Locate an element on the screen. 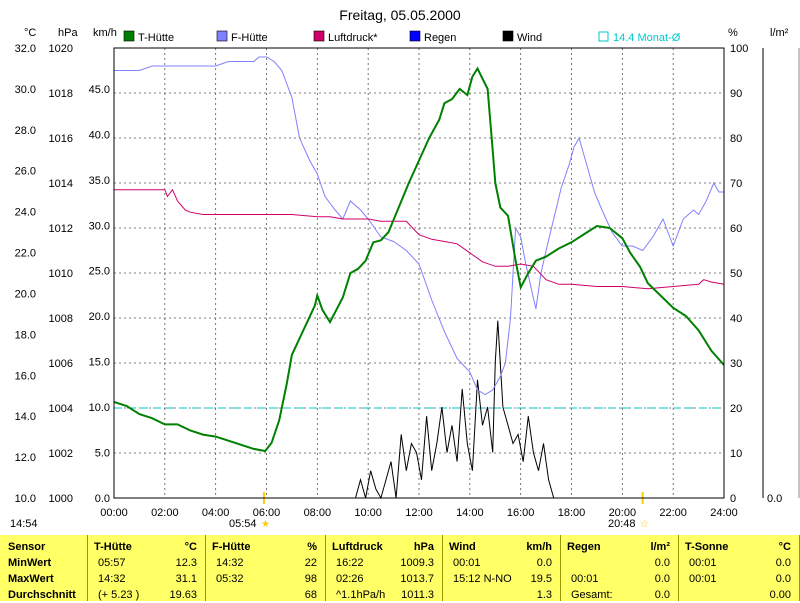 Image resolution: width=800 pixels, height=603 pixels. x-tick-label: 22:00 is located at coordinates (673, 513).